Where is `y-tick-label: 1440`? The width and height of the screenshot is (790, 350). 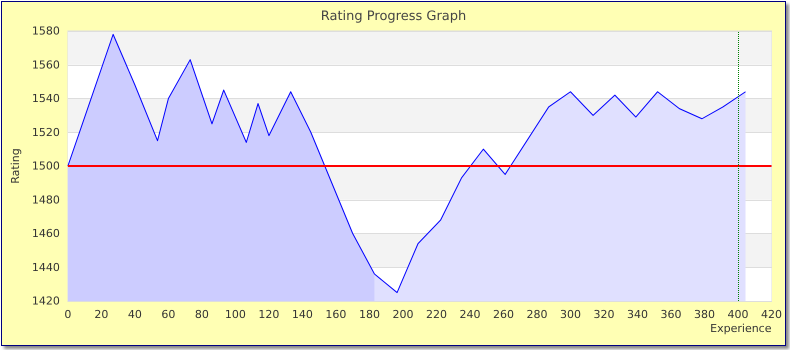 y-tick-label: 1440 is located at coordinates (46, 267).